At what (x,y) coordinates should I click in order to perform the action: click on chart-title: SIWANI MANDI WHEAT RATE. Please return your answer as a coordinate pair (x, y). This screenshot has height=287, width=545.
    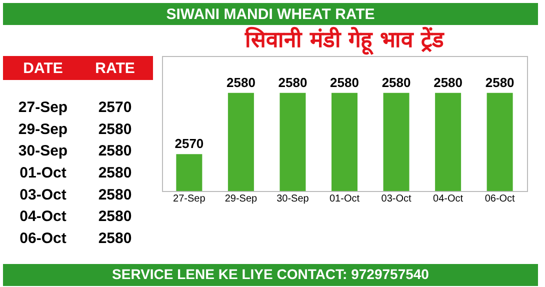
    Looking at the image, I should click on (270, 14).